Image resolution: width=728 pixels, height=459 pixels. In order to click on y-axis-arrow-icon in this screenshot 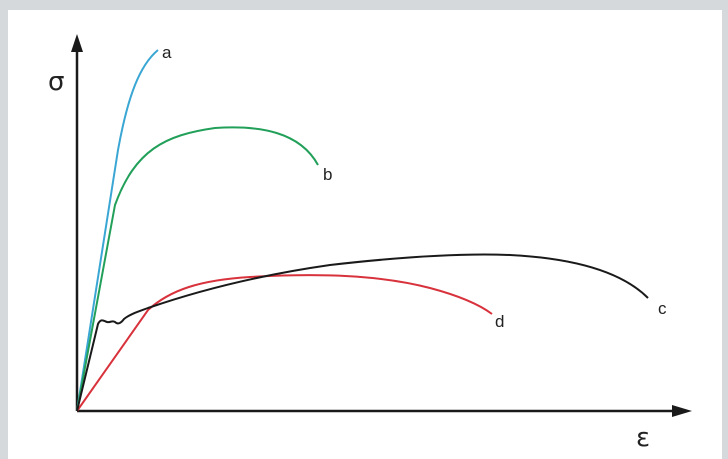, I will do `click(77, 43)`.